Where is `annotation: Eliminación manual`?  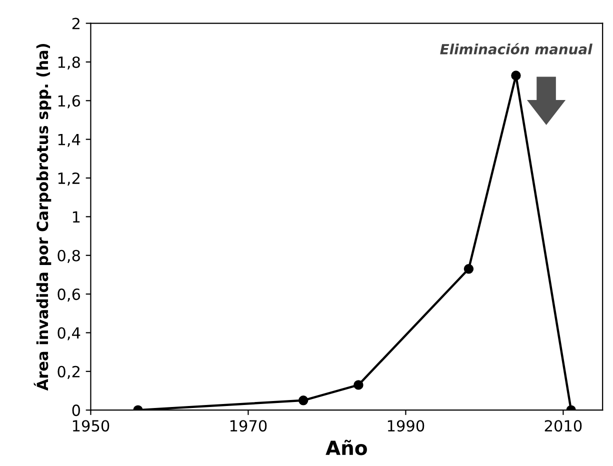 annotation: Eliminación manual is located at coordinates (516, 48).